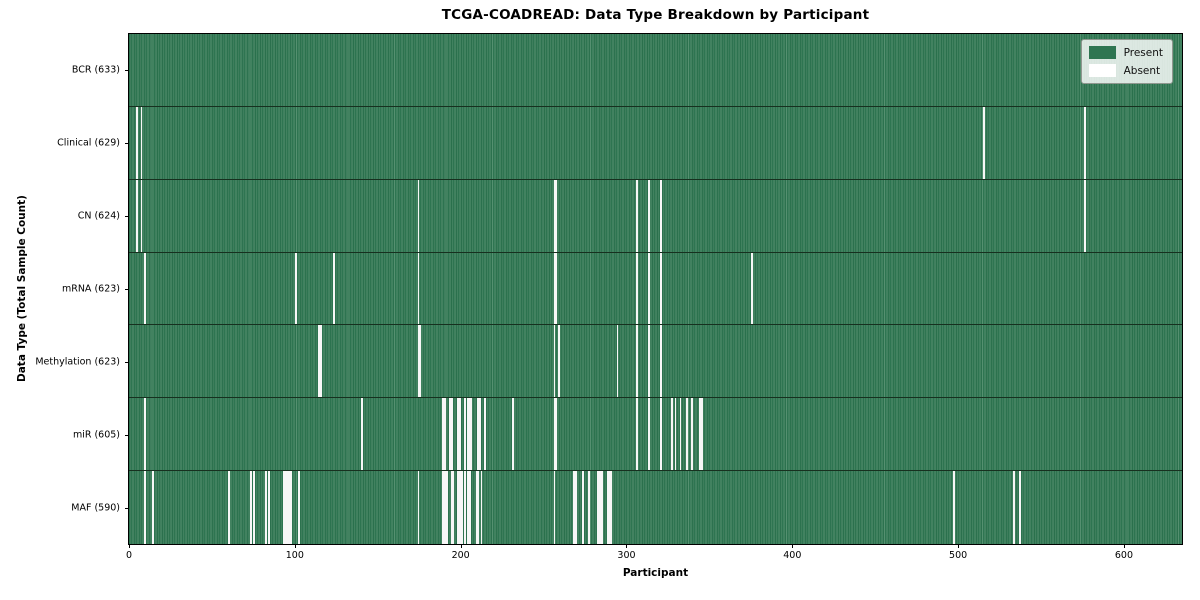 This screenshot has width=1200, height=600. I want to click on legend-label-absent: Absent, so click(1142, 70).